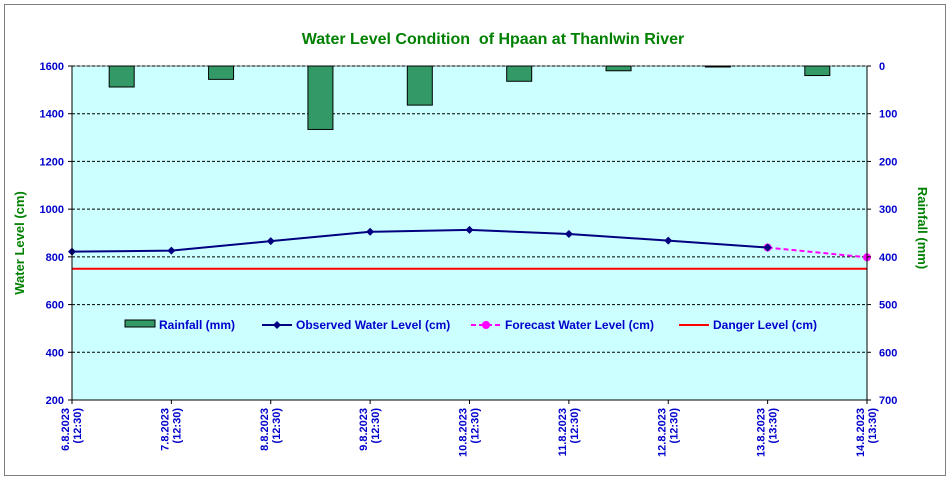 The height and width of the screenshot is (481, 952). Describe the element at coordinates (662, 432) in the screenshot. I see `x-axis-tick-label: 12.8.2023` at that location.